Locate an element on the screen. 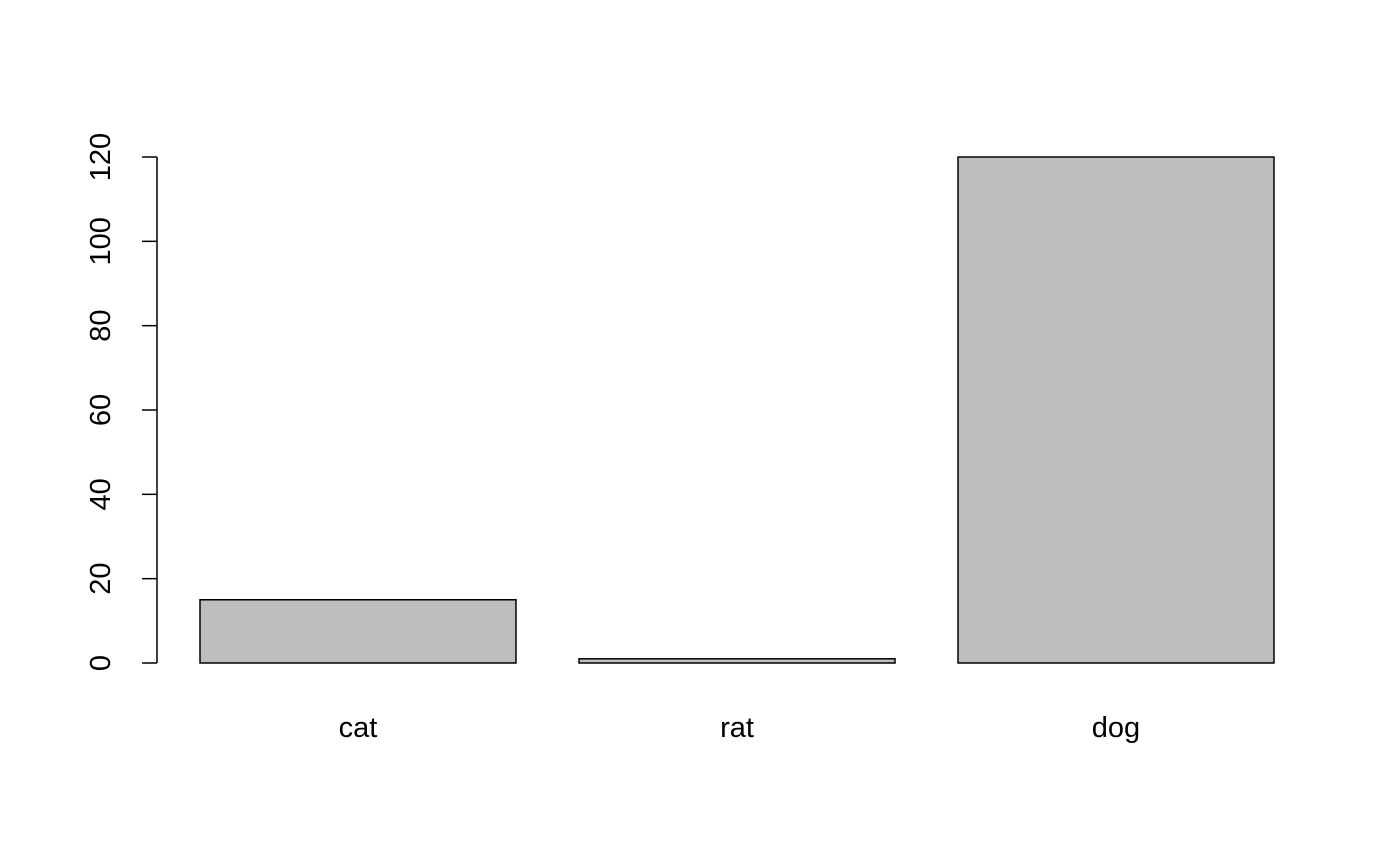 This screenshot has width=1400, height=865. y-tick-label: 0 is located at coordinates (101, 663).